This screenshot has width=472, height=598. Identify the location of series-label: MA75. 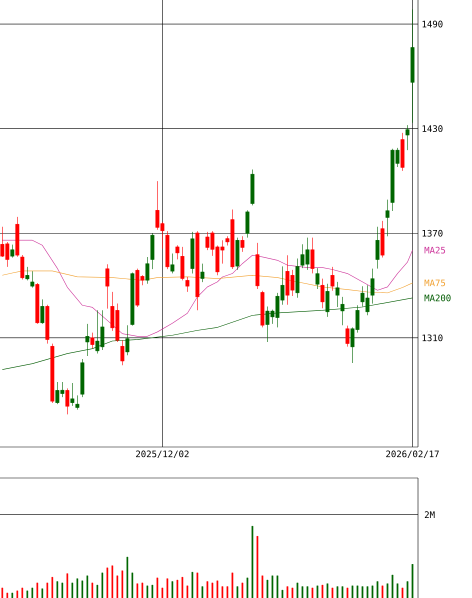
(435, 283).